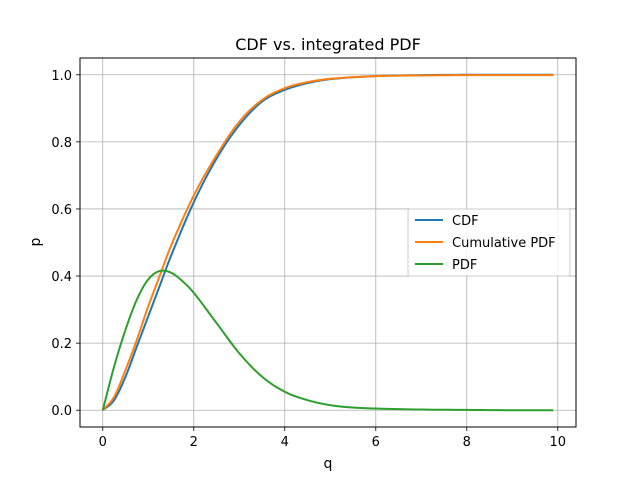  What do you see at coordinates (285, 442) in the screenshot?
I see `x-tick-label: 4` at bounding box center [285, 442].